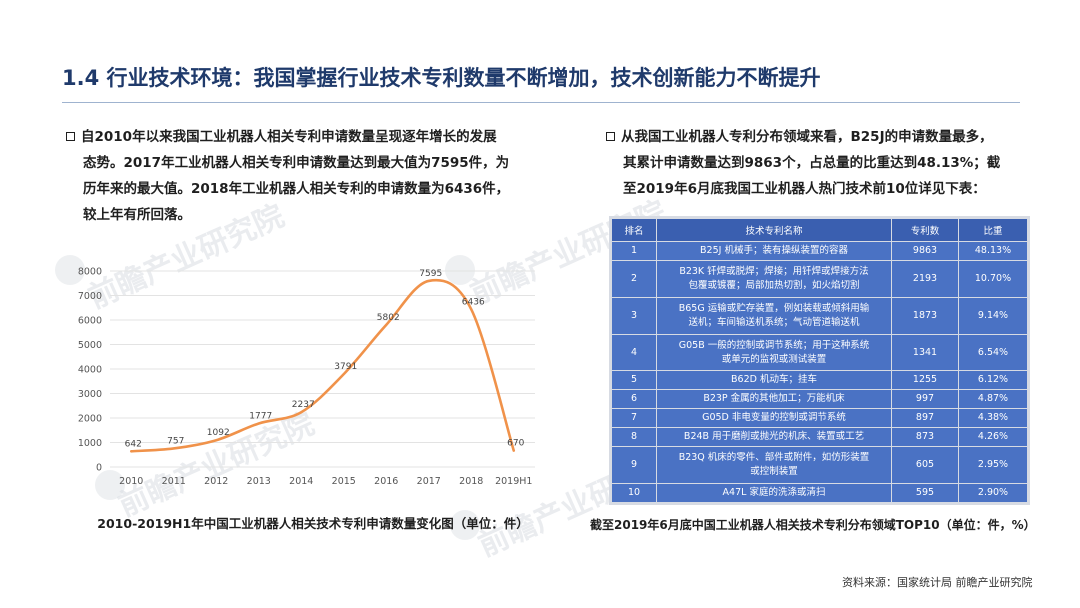 The image size is (1080, 608). Describe the element at coordinates (634, 315) in the screenshot. I see `cell-rank: 3` at that location.